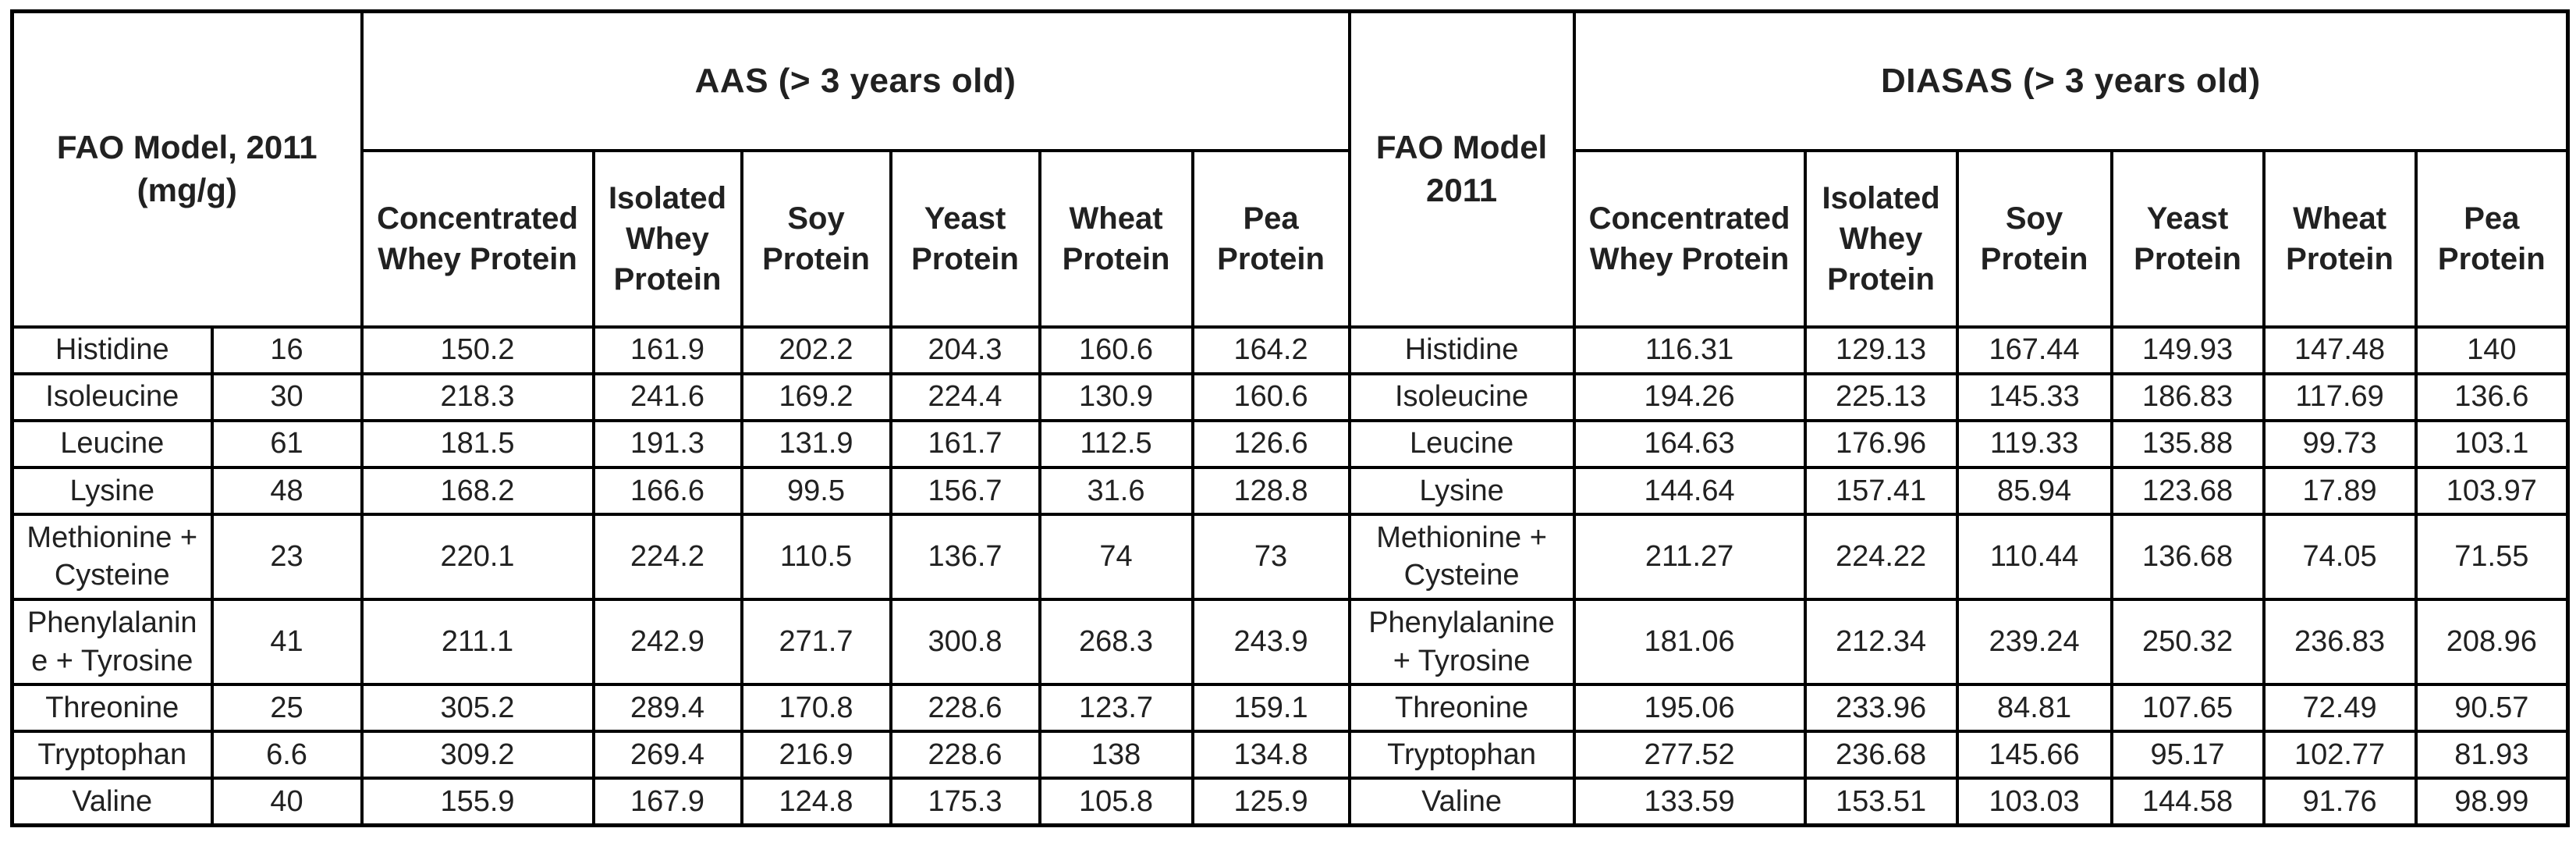 This screenshot has height=846, width=2576. What do you see at coordinates (1689, 802) in the screenshot?
I see `diasas-value-cell: 133.59` at bounding box center [1689, 802].